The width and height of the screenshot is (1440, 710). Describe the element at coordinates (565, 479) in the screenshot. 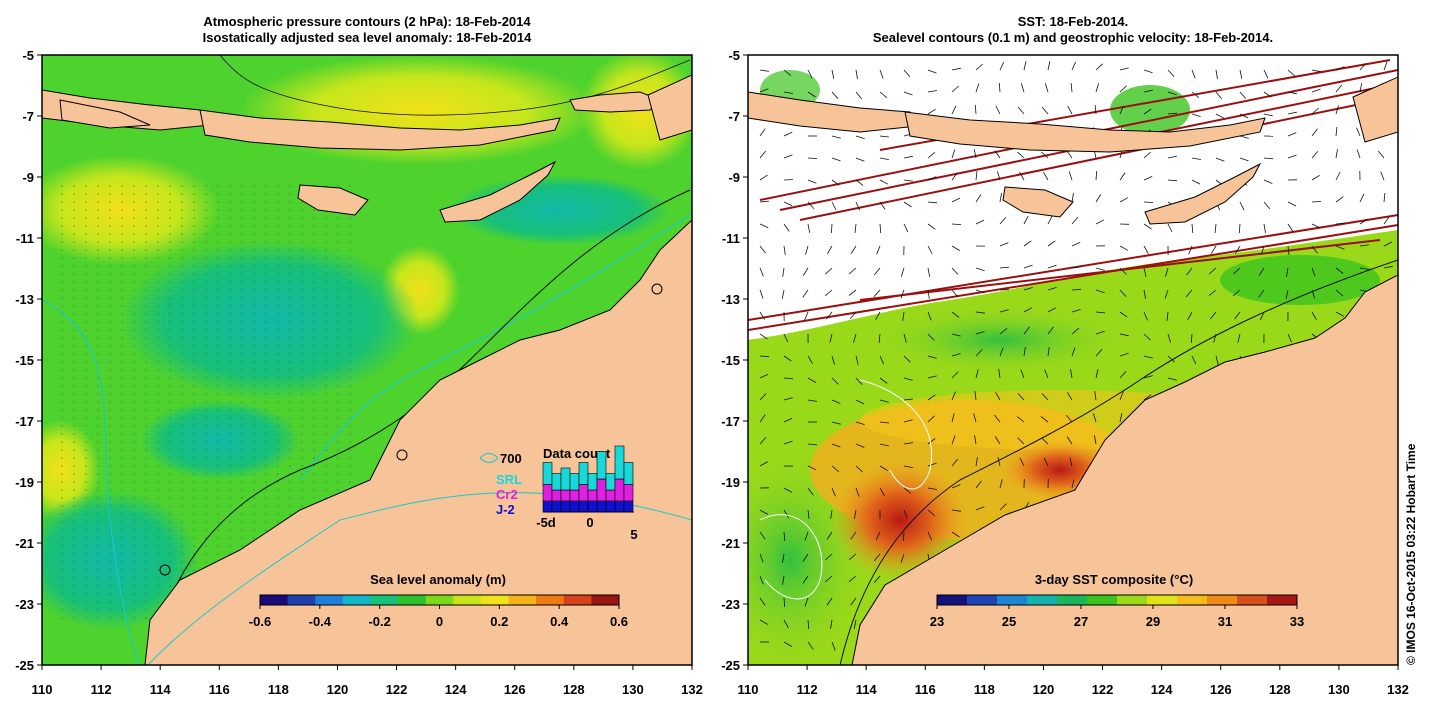

I see `data-count-bar-srl` at that location.